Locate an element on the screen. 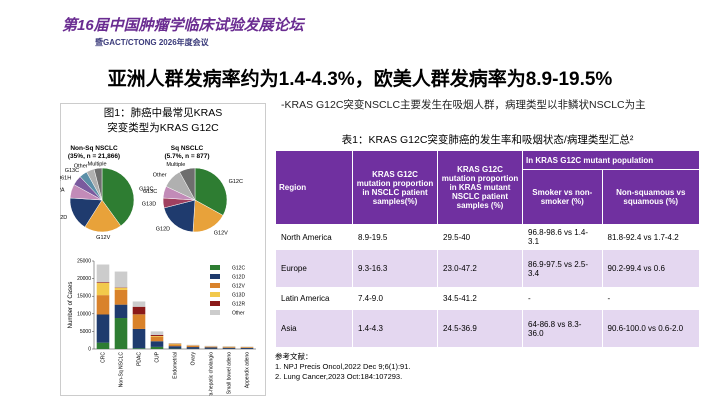  table-header: Smoker vs non-smoker (%) is located at coordinates (562, 197).